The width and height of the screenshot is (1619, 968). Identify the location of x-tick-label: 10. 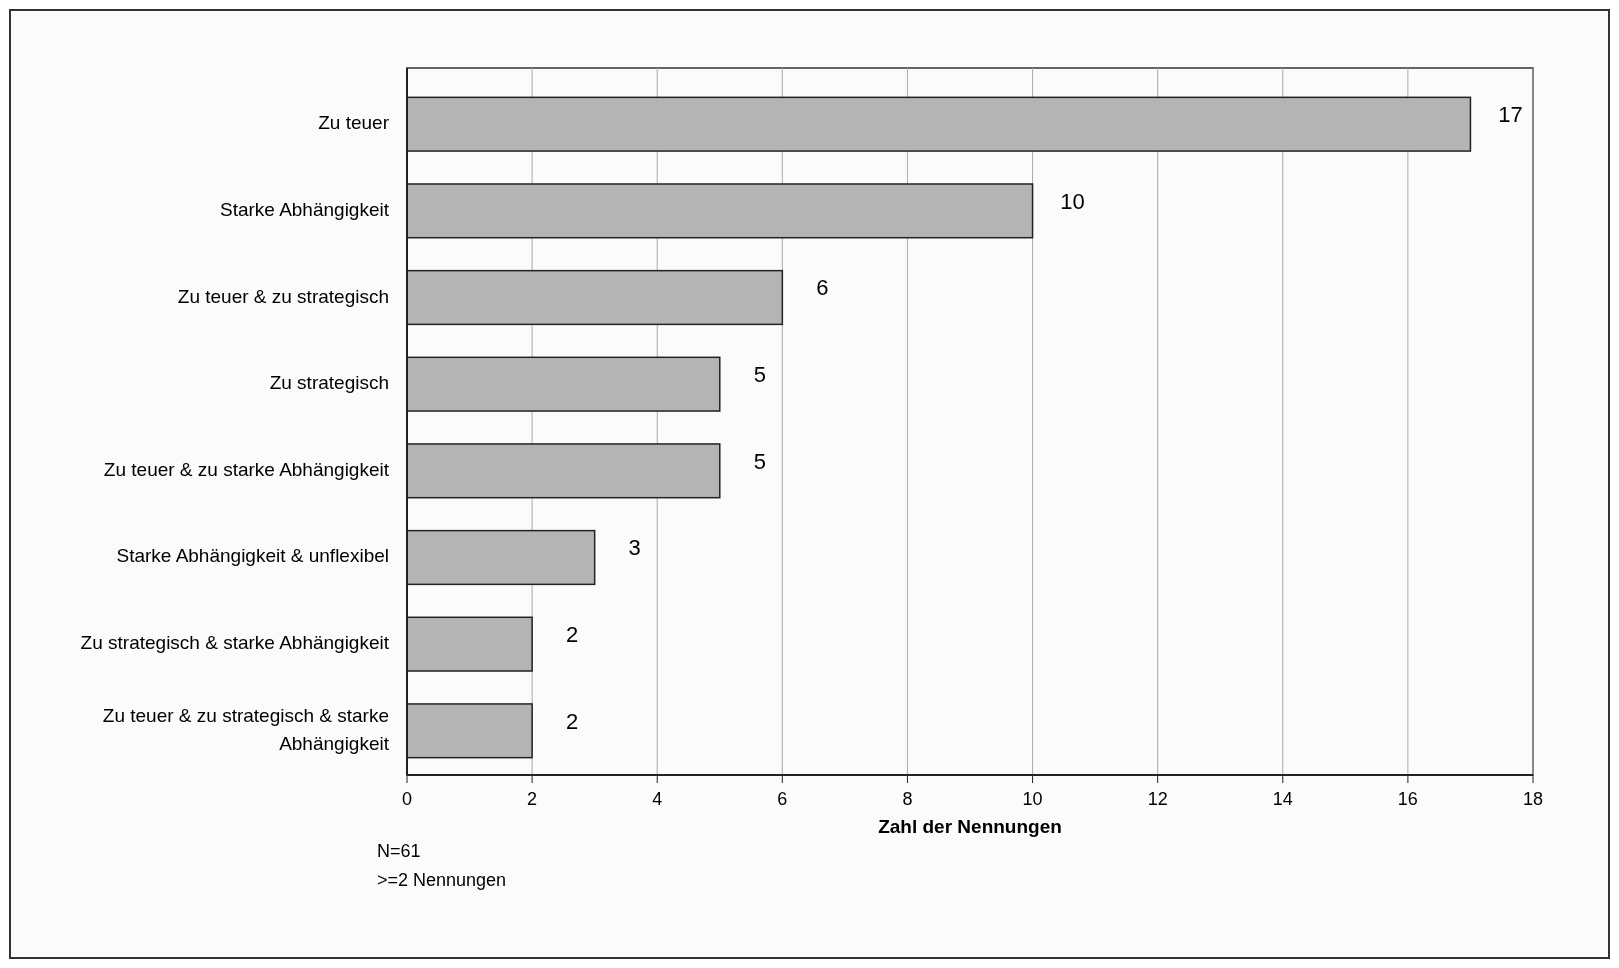
(1032, 799).